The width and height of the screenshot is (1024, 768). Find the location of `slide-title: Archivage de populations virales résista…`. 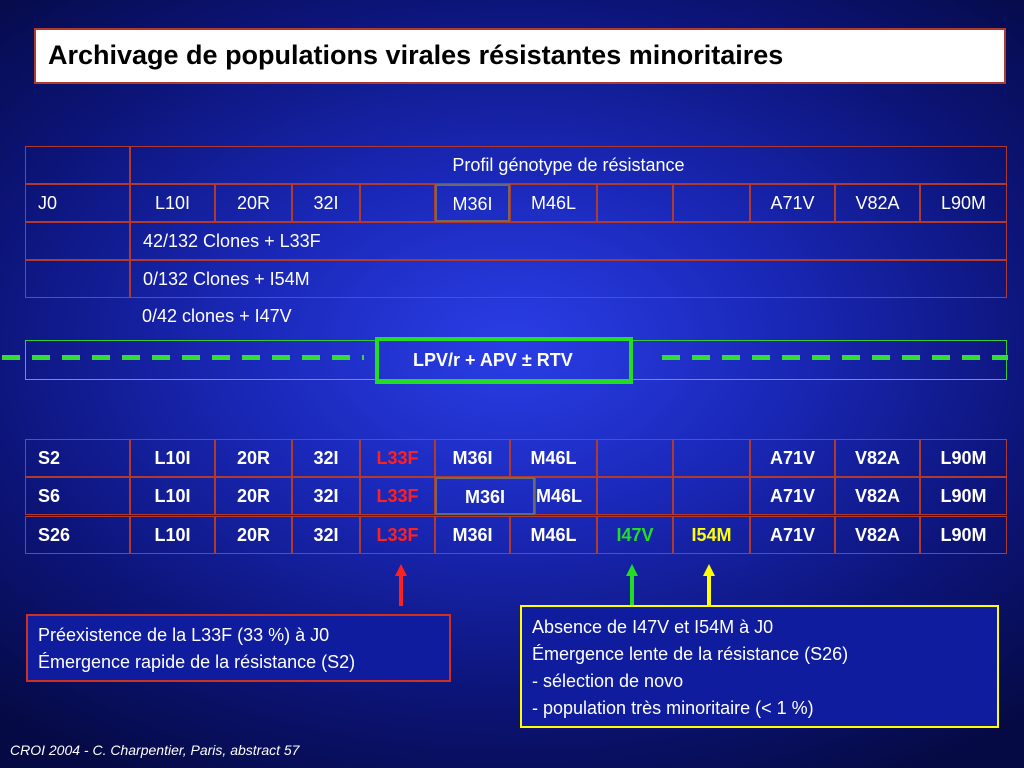

slide-title: Archivage de populations virales résista… is located at coordinates (416, 55).